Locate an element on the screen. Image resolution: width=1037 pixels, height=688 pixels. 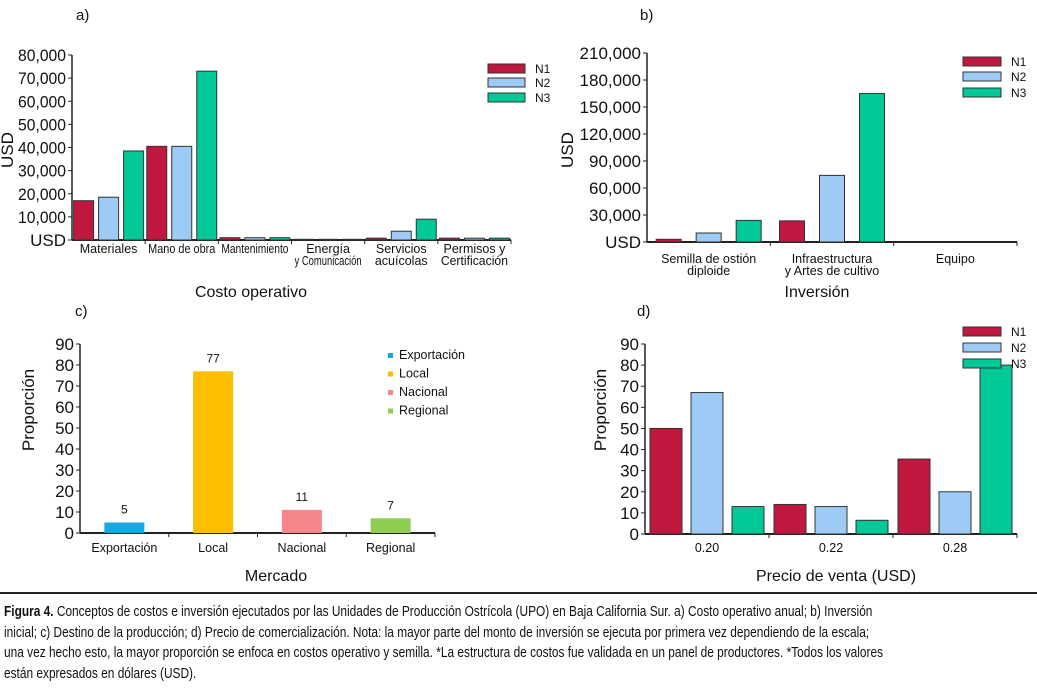
y-tick-label: 30,000 is located at coordinates (615, 215).